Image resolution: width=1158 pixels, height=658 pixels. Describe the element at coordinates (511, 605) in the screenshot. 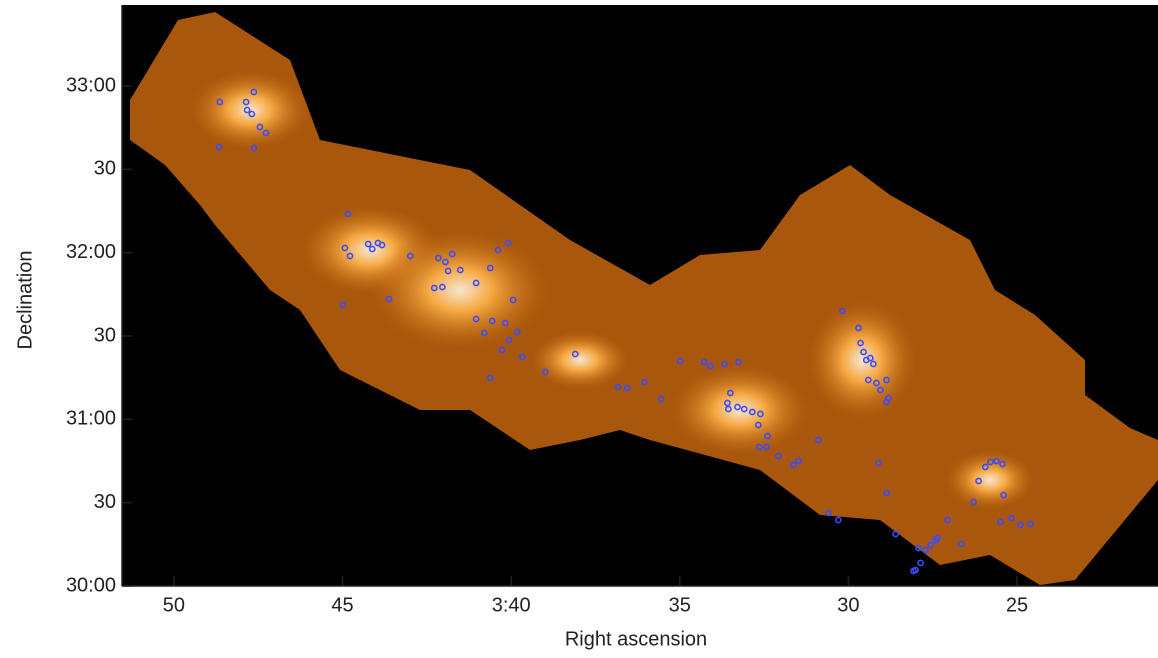

I see `x-tick-label: 3:40` at that location.